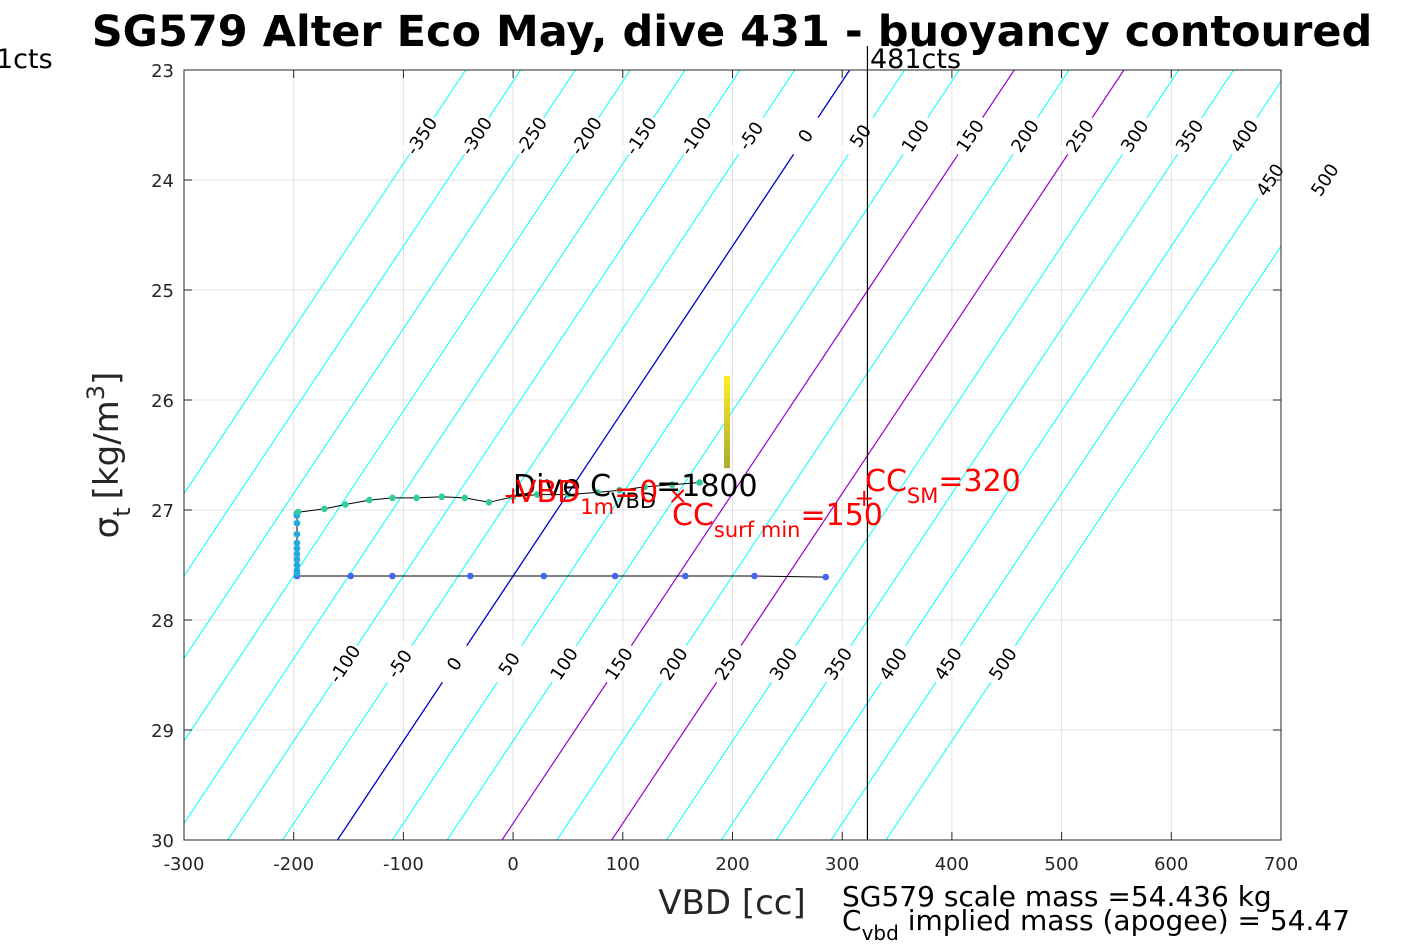 This screenshot has width=1417, height=945. What do you see at coordinates (1281, 864) in the screenshot?
I see `x-tick-label: 700` at bounding box center [1281, 864].